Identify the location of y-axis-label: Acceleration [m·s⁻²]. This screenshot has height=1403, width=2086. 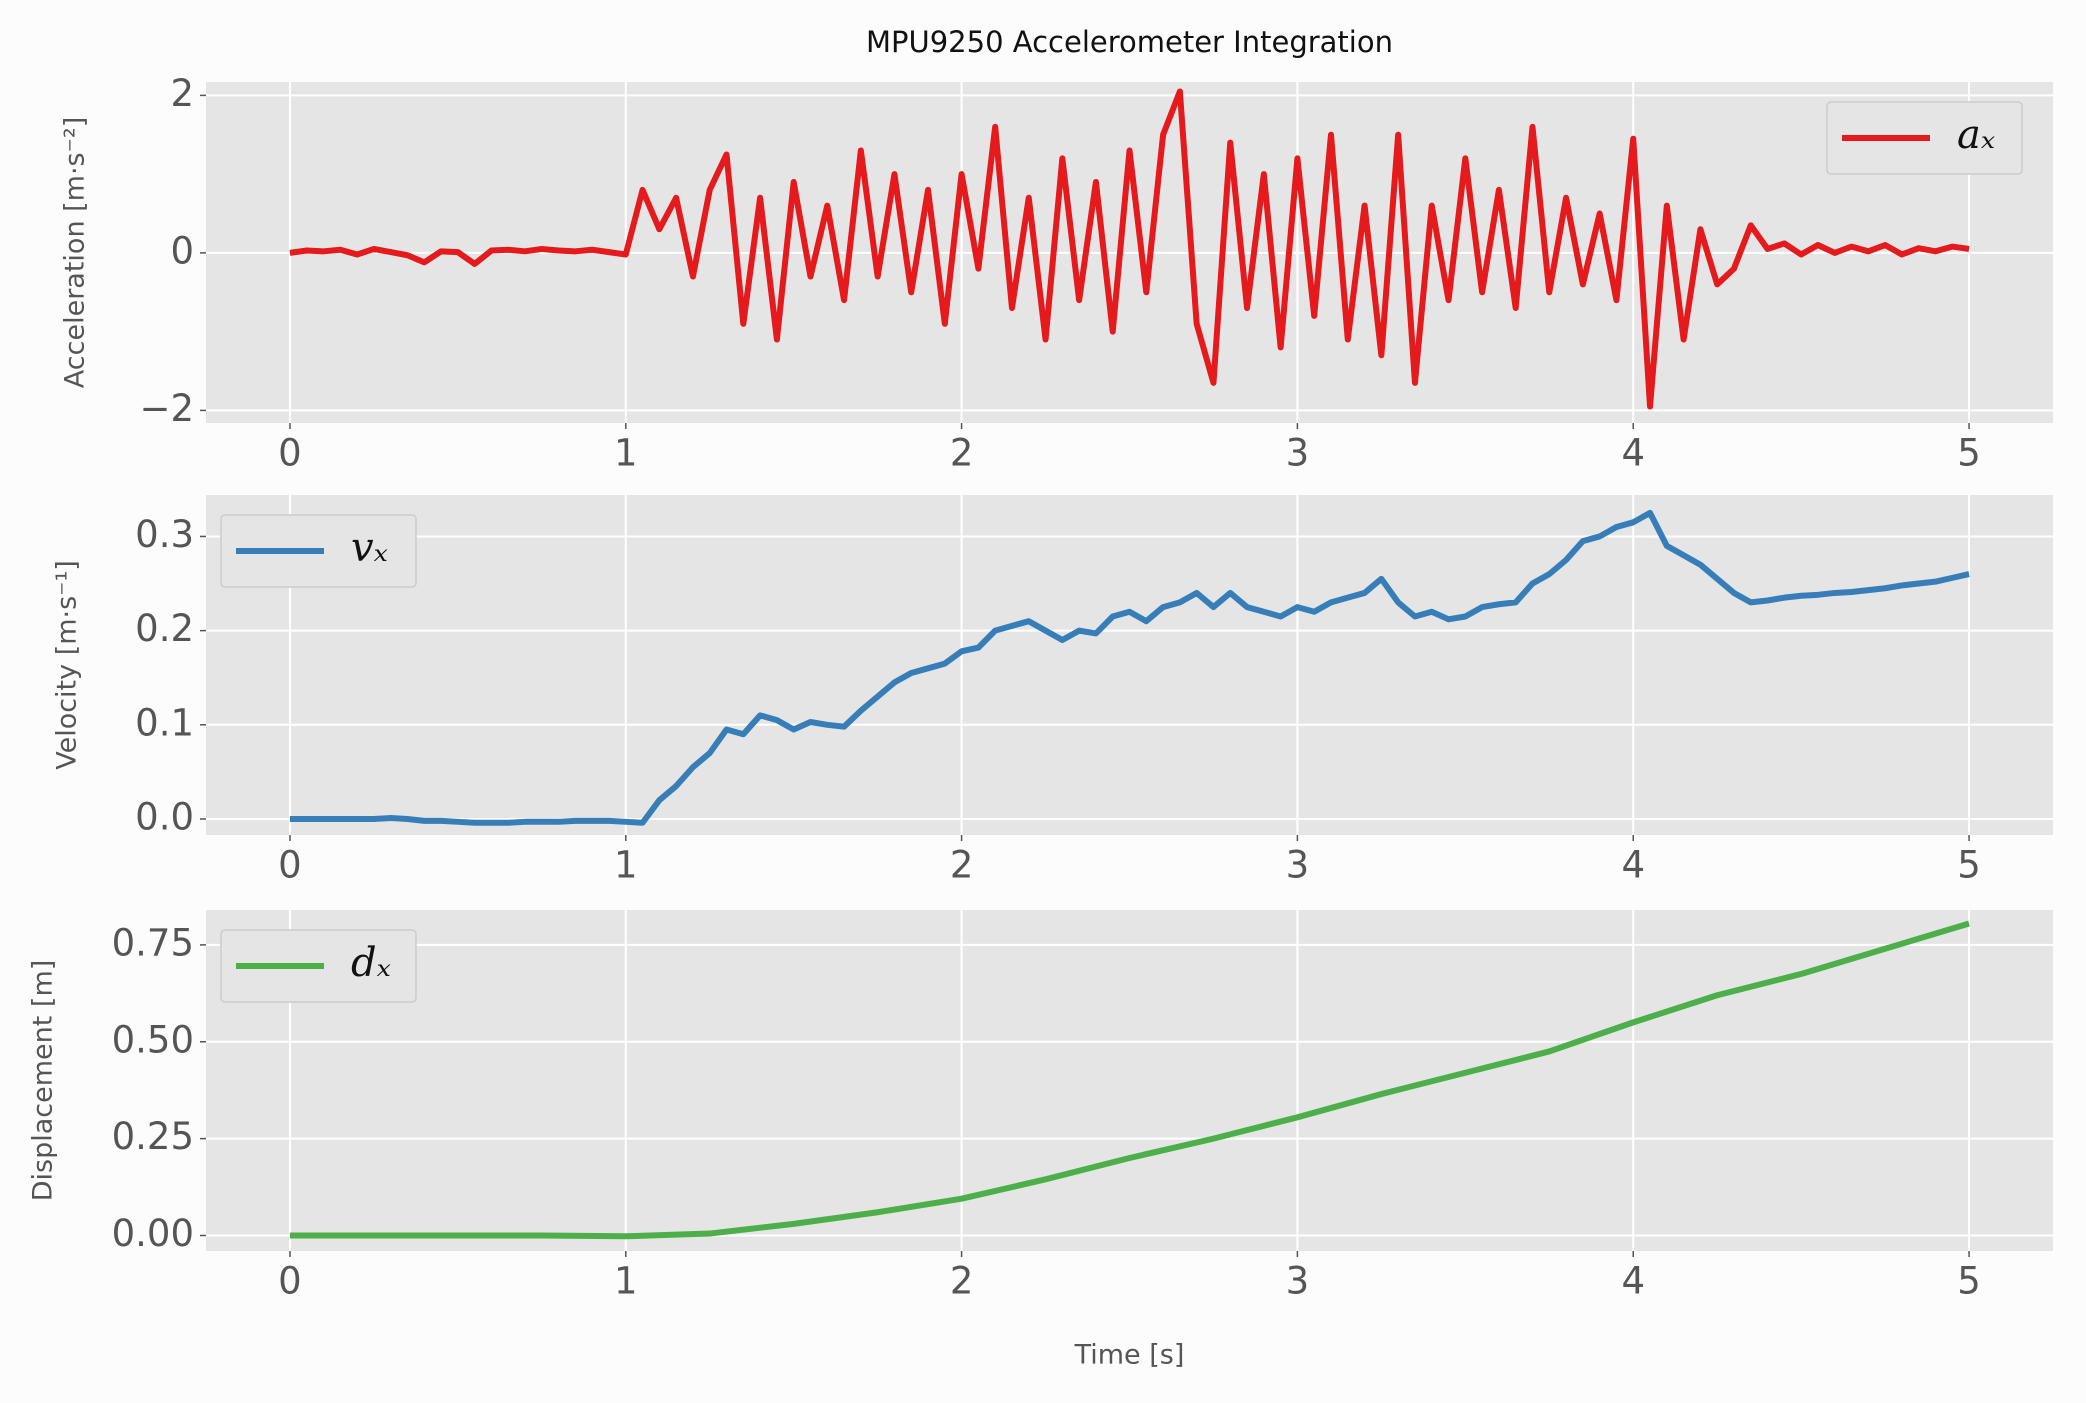
(75, 252).